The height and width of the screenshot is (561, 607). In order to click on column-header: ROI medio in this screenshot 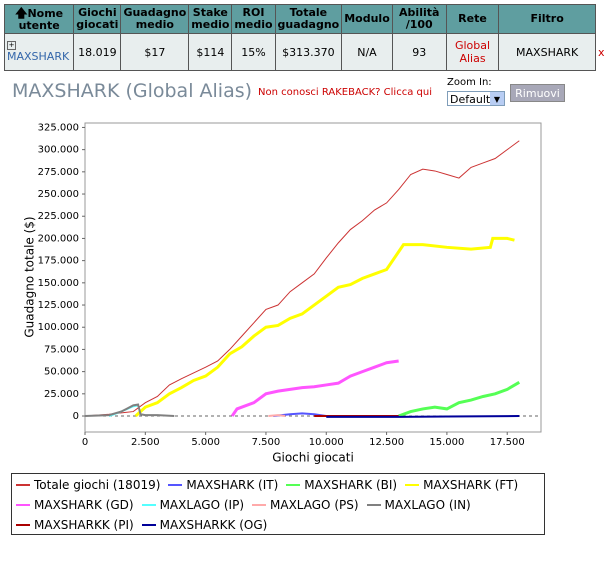, I will do `click(253, 19)`.